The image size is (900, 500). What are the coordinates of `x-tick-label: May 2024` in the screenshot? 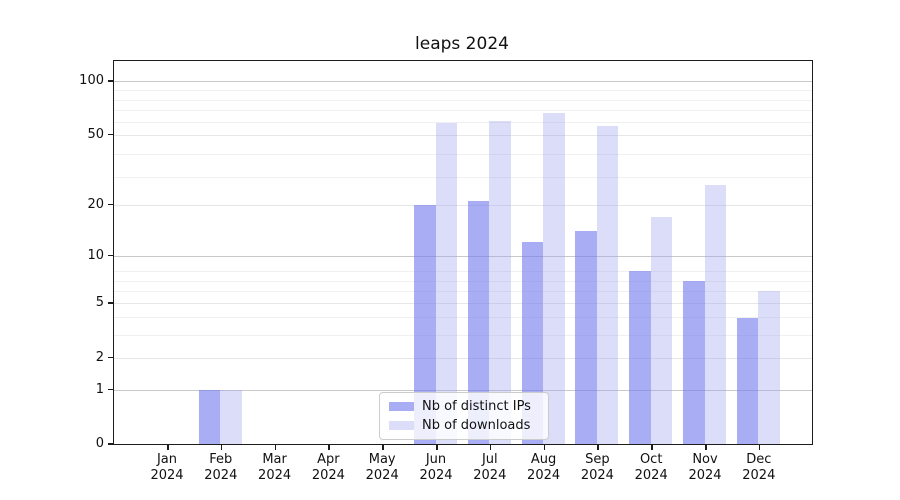 It's located at (382, 467).